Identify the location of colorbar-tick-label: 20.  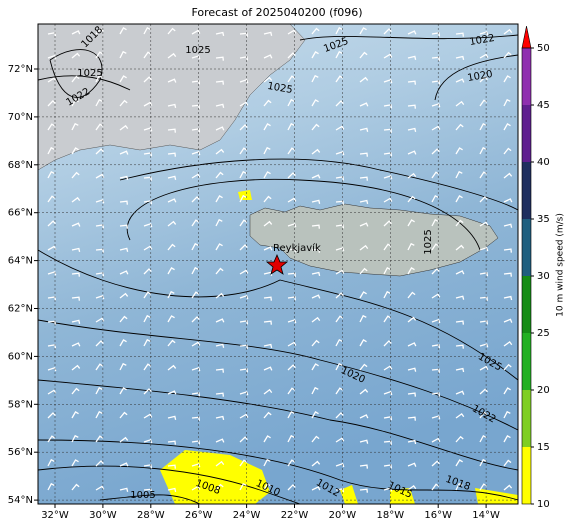
(543, 390).